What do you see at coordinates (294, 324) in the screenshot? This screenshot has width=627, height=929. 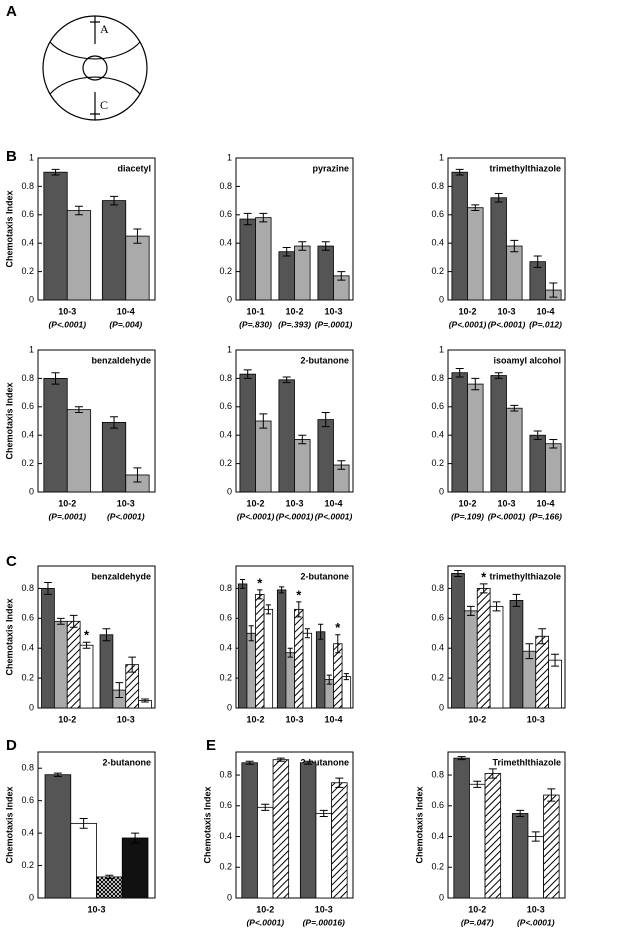 I see `p-value: (P=.393)` at bounding box center [294, 324].